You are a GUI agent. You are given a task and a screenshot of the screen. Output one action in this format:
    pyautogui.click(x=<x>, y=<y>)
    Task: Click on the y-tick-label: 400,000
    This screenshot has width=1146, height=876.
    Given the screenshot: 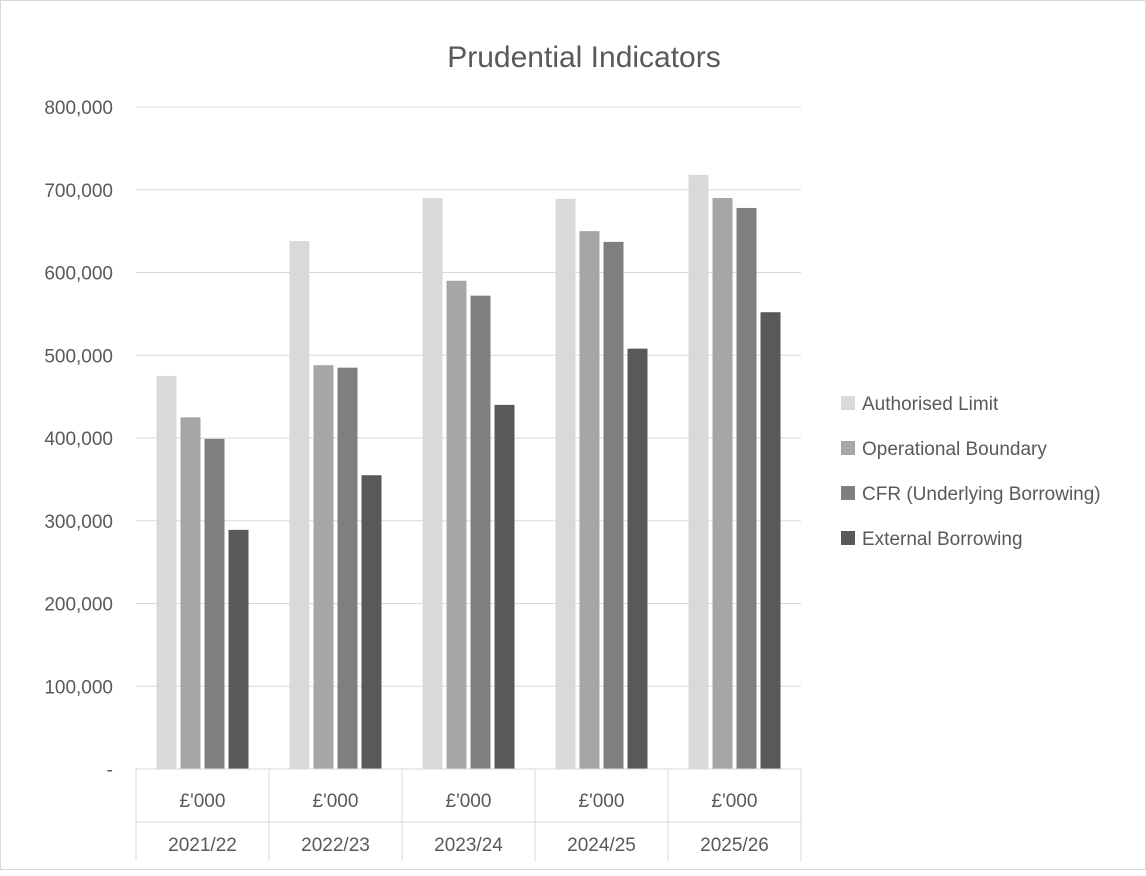 What is the action you would take?
    pyautogui.click(x=78, y=439)
    